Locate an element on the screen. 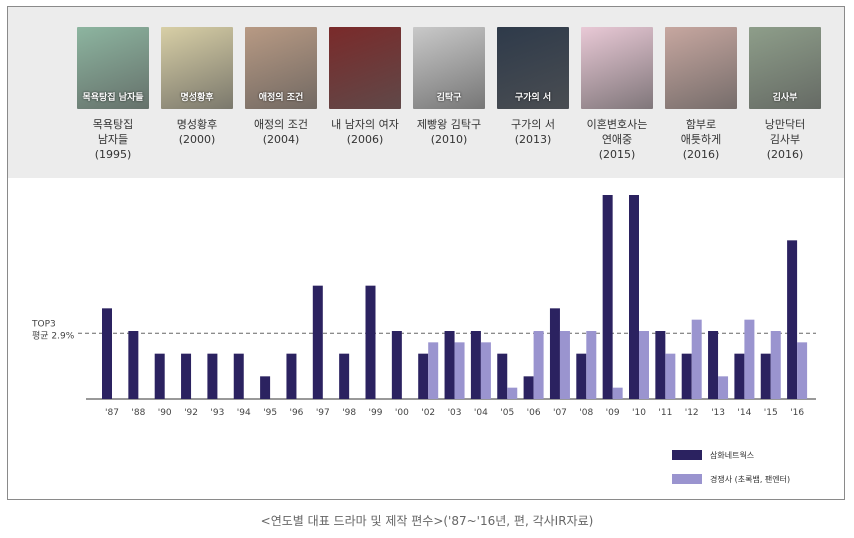 Image resolution: width=854 pixels, height=538 pixels. x-tick-label: '97 is located at coordinates (323, 413).